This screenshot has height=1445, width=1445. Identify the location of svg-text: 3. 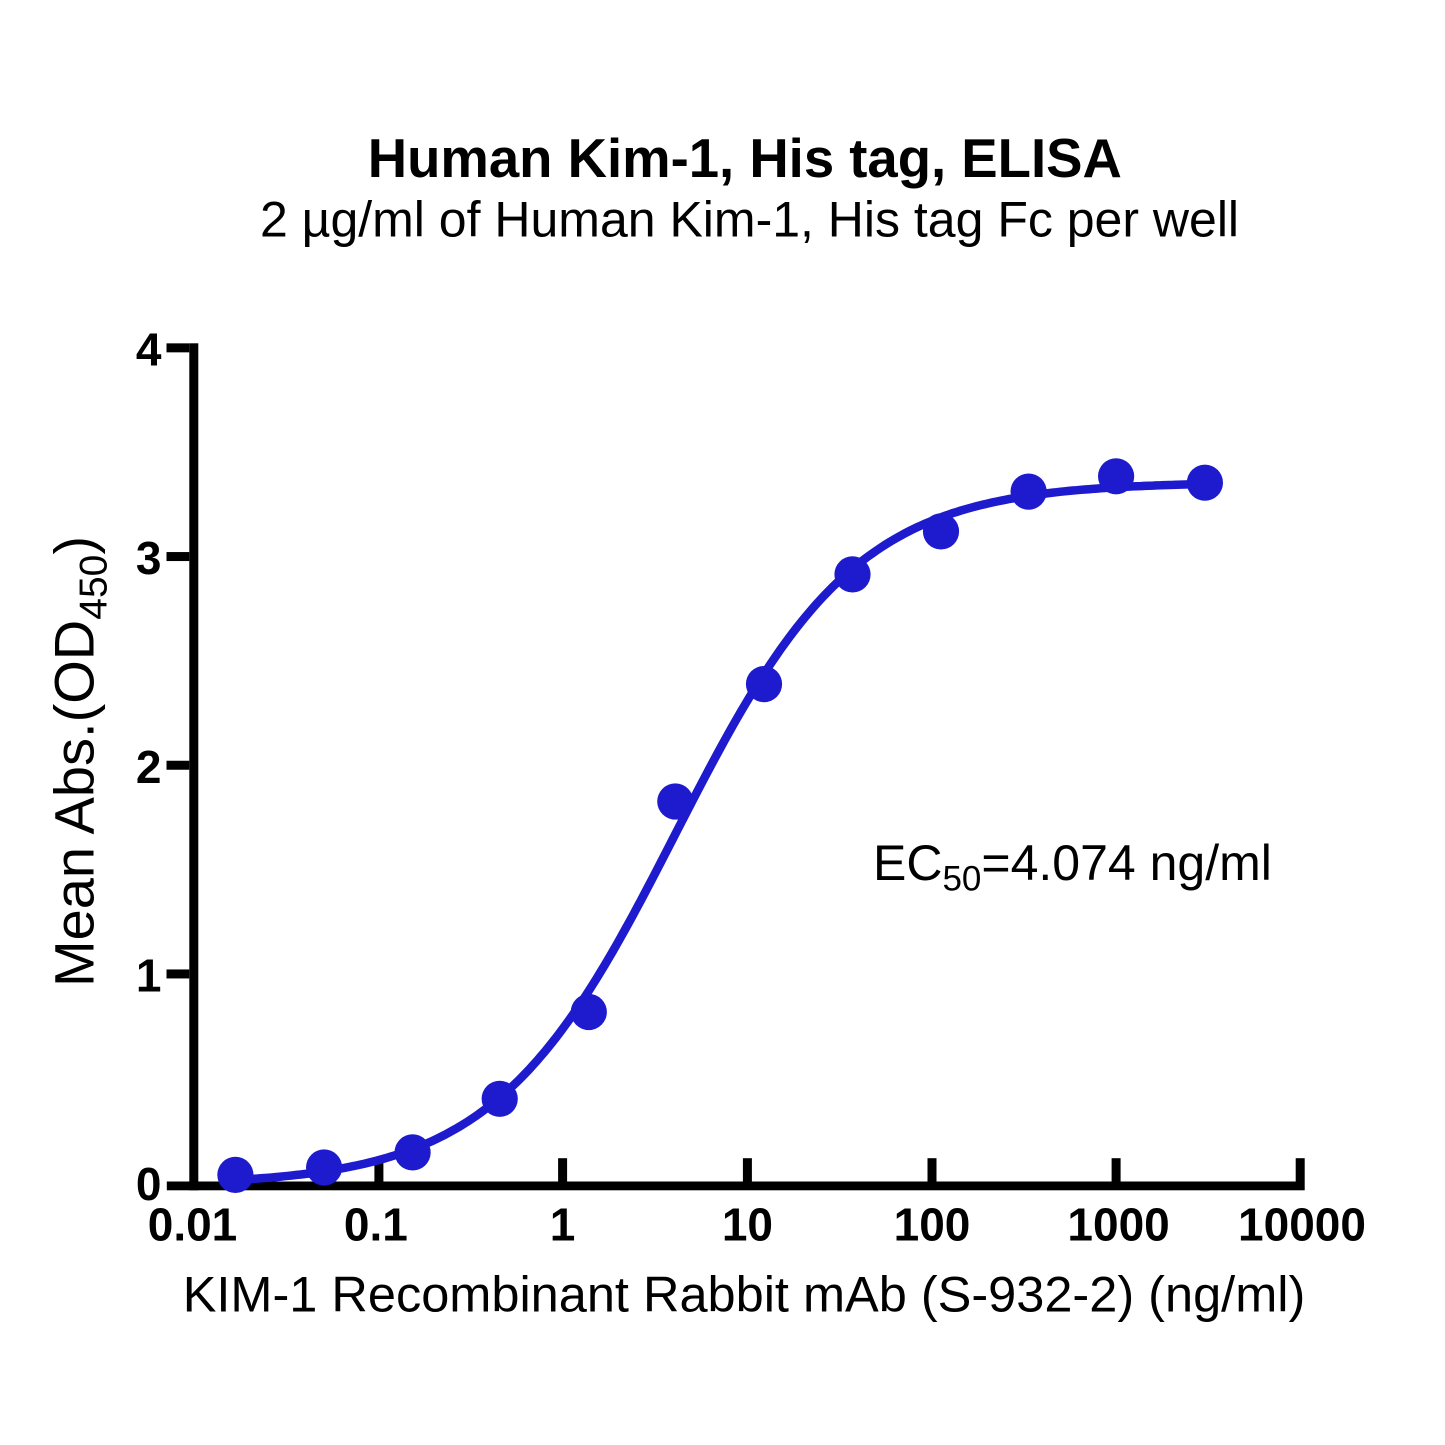
(149, 558).